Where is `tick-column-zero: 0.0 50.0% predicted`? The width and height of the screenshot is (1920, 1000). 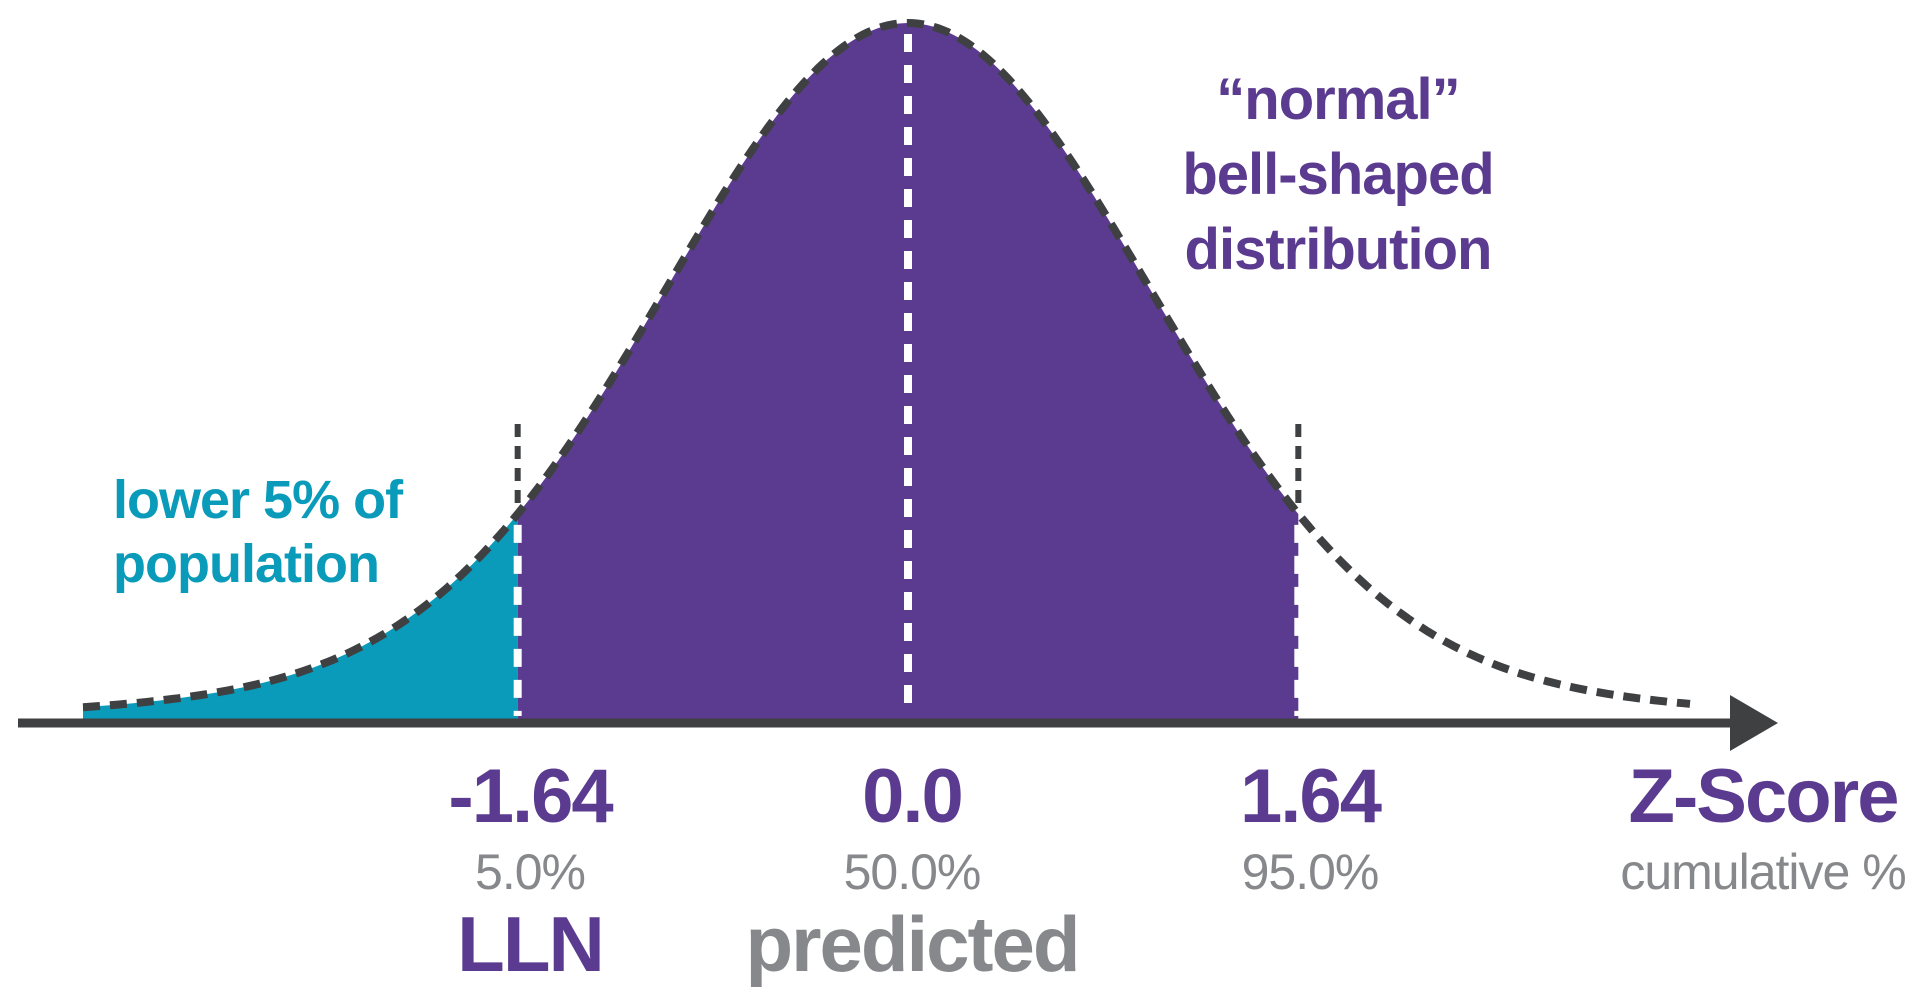 tick-column-zero: 0.0 50.0% predicted is located at coordinates (912, 871).